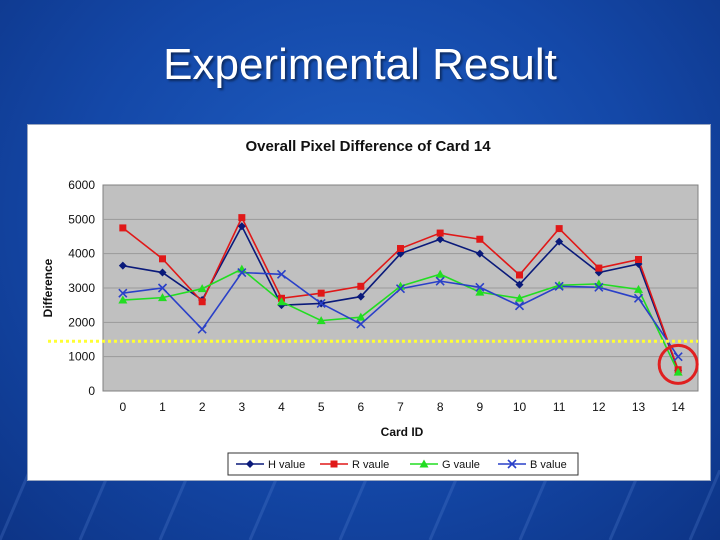 The width and height of the screenshot is (720, 540). What do you see at coordinates (559, 407) in the screenshot?
I see `x-tick-label: 11` at bounding box center [559, 407].